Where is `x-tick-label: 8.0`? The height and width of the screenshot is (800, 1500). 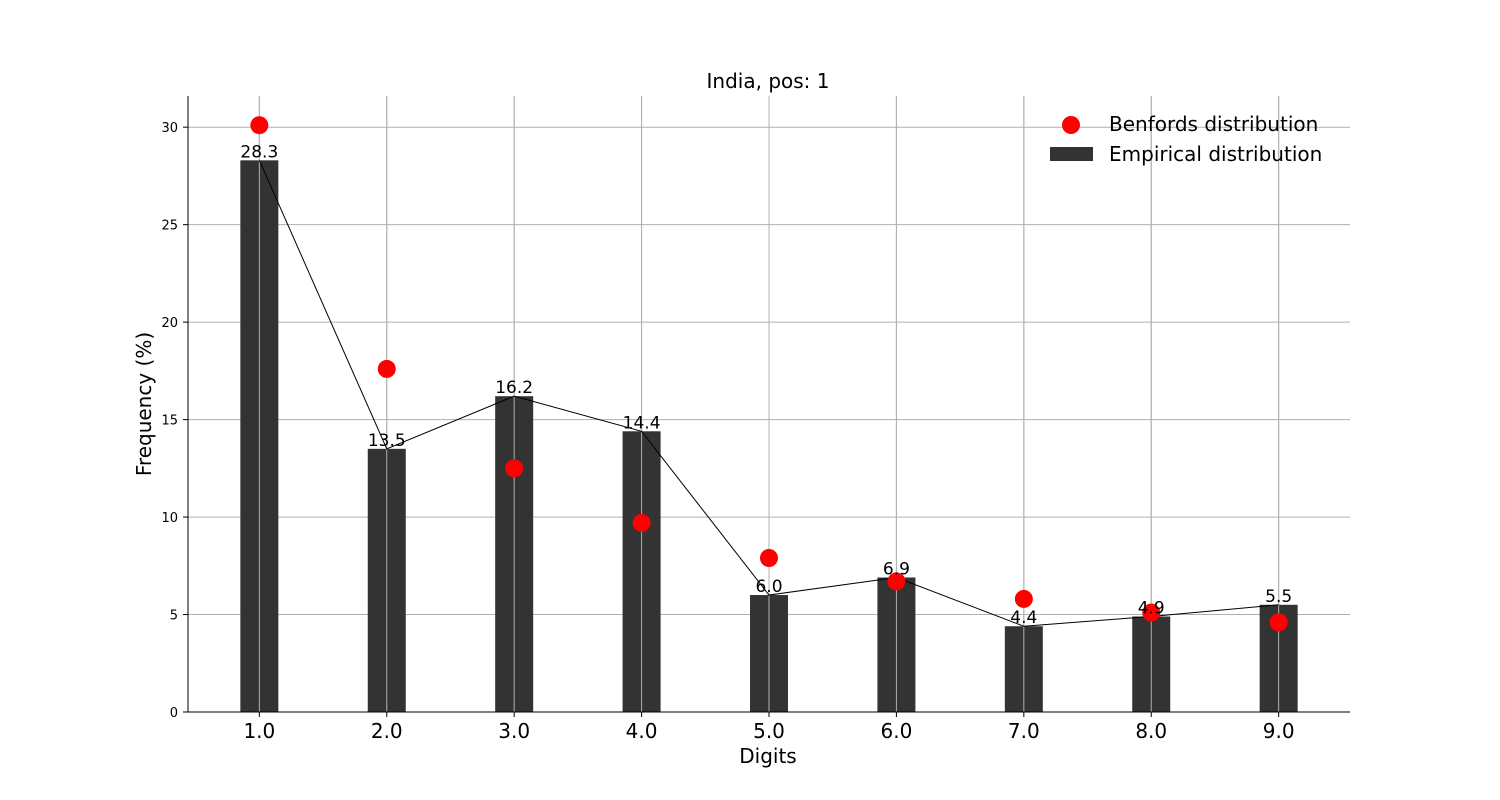 x-tick-label: 8.0 is located at coordinates (1151, 731).